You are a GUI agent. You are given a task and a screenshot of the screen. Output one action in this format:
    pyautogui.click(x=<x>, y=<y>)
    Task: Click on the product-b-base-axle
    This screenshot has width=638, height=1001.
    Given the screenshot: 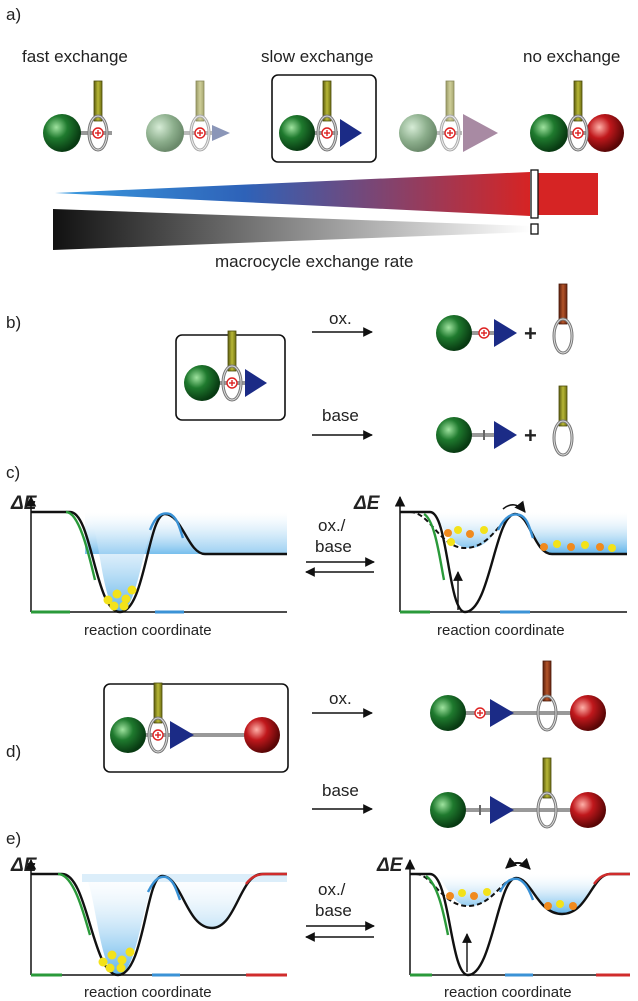 What is the action you would take?
    pyautogui.click(x=476, y=435)
    